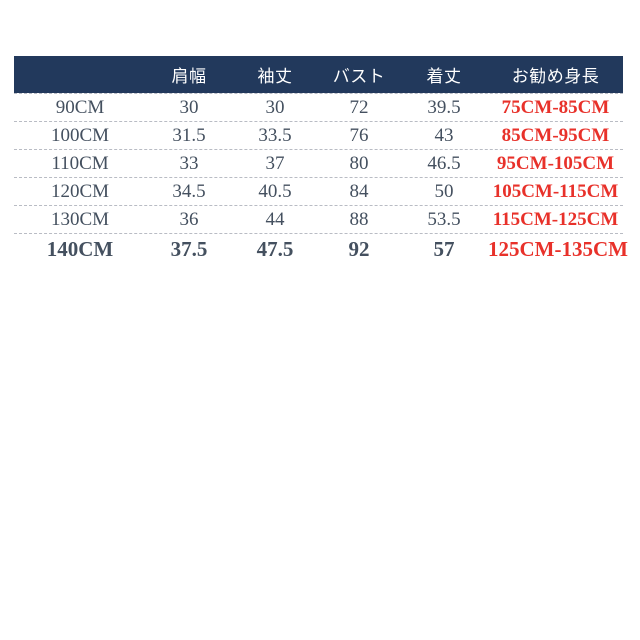  I want to click on cell-sleeve: 33.5, so click(275, 135).